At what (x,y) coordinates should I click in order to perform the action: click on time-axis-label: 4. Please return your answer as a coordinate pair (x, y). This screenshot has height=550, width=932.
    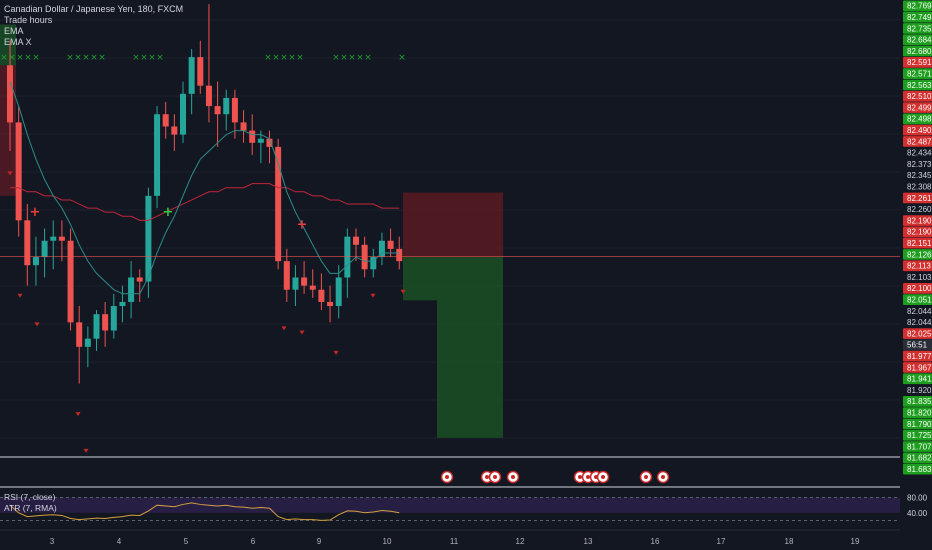
    Looking at the image, I should click on (119, 541).